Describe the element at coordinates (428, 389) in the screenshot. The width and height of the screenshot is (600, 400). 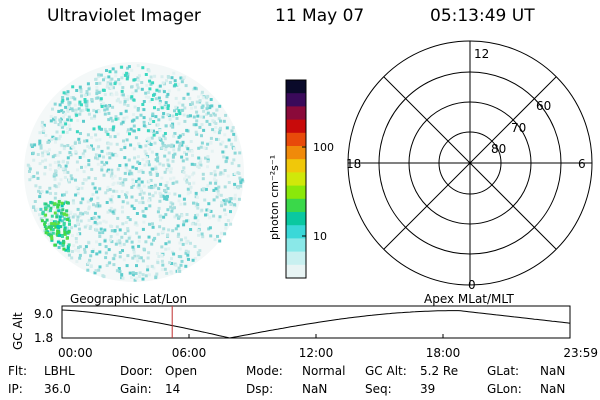
I see `status-value: 39` at that location.